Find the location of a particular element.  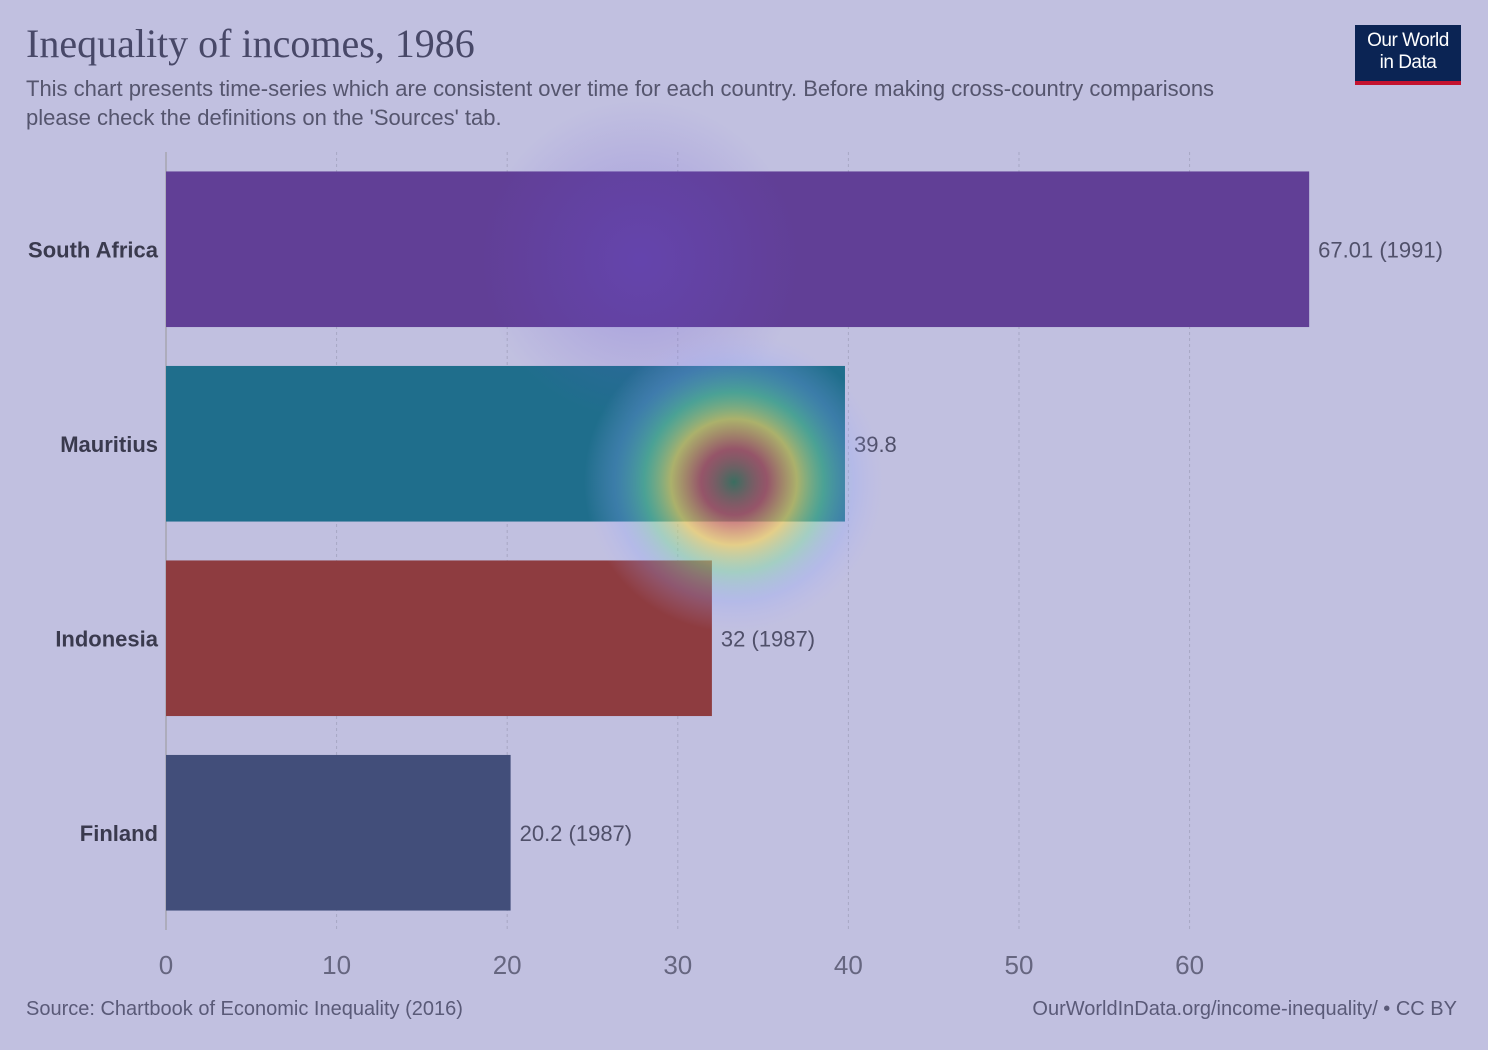

category-label: South Africa is located at coordinates (93, 249).